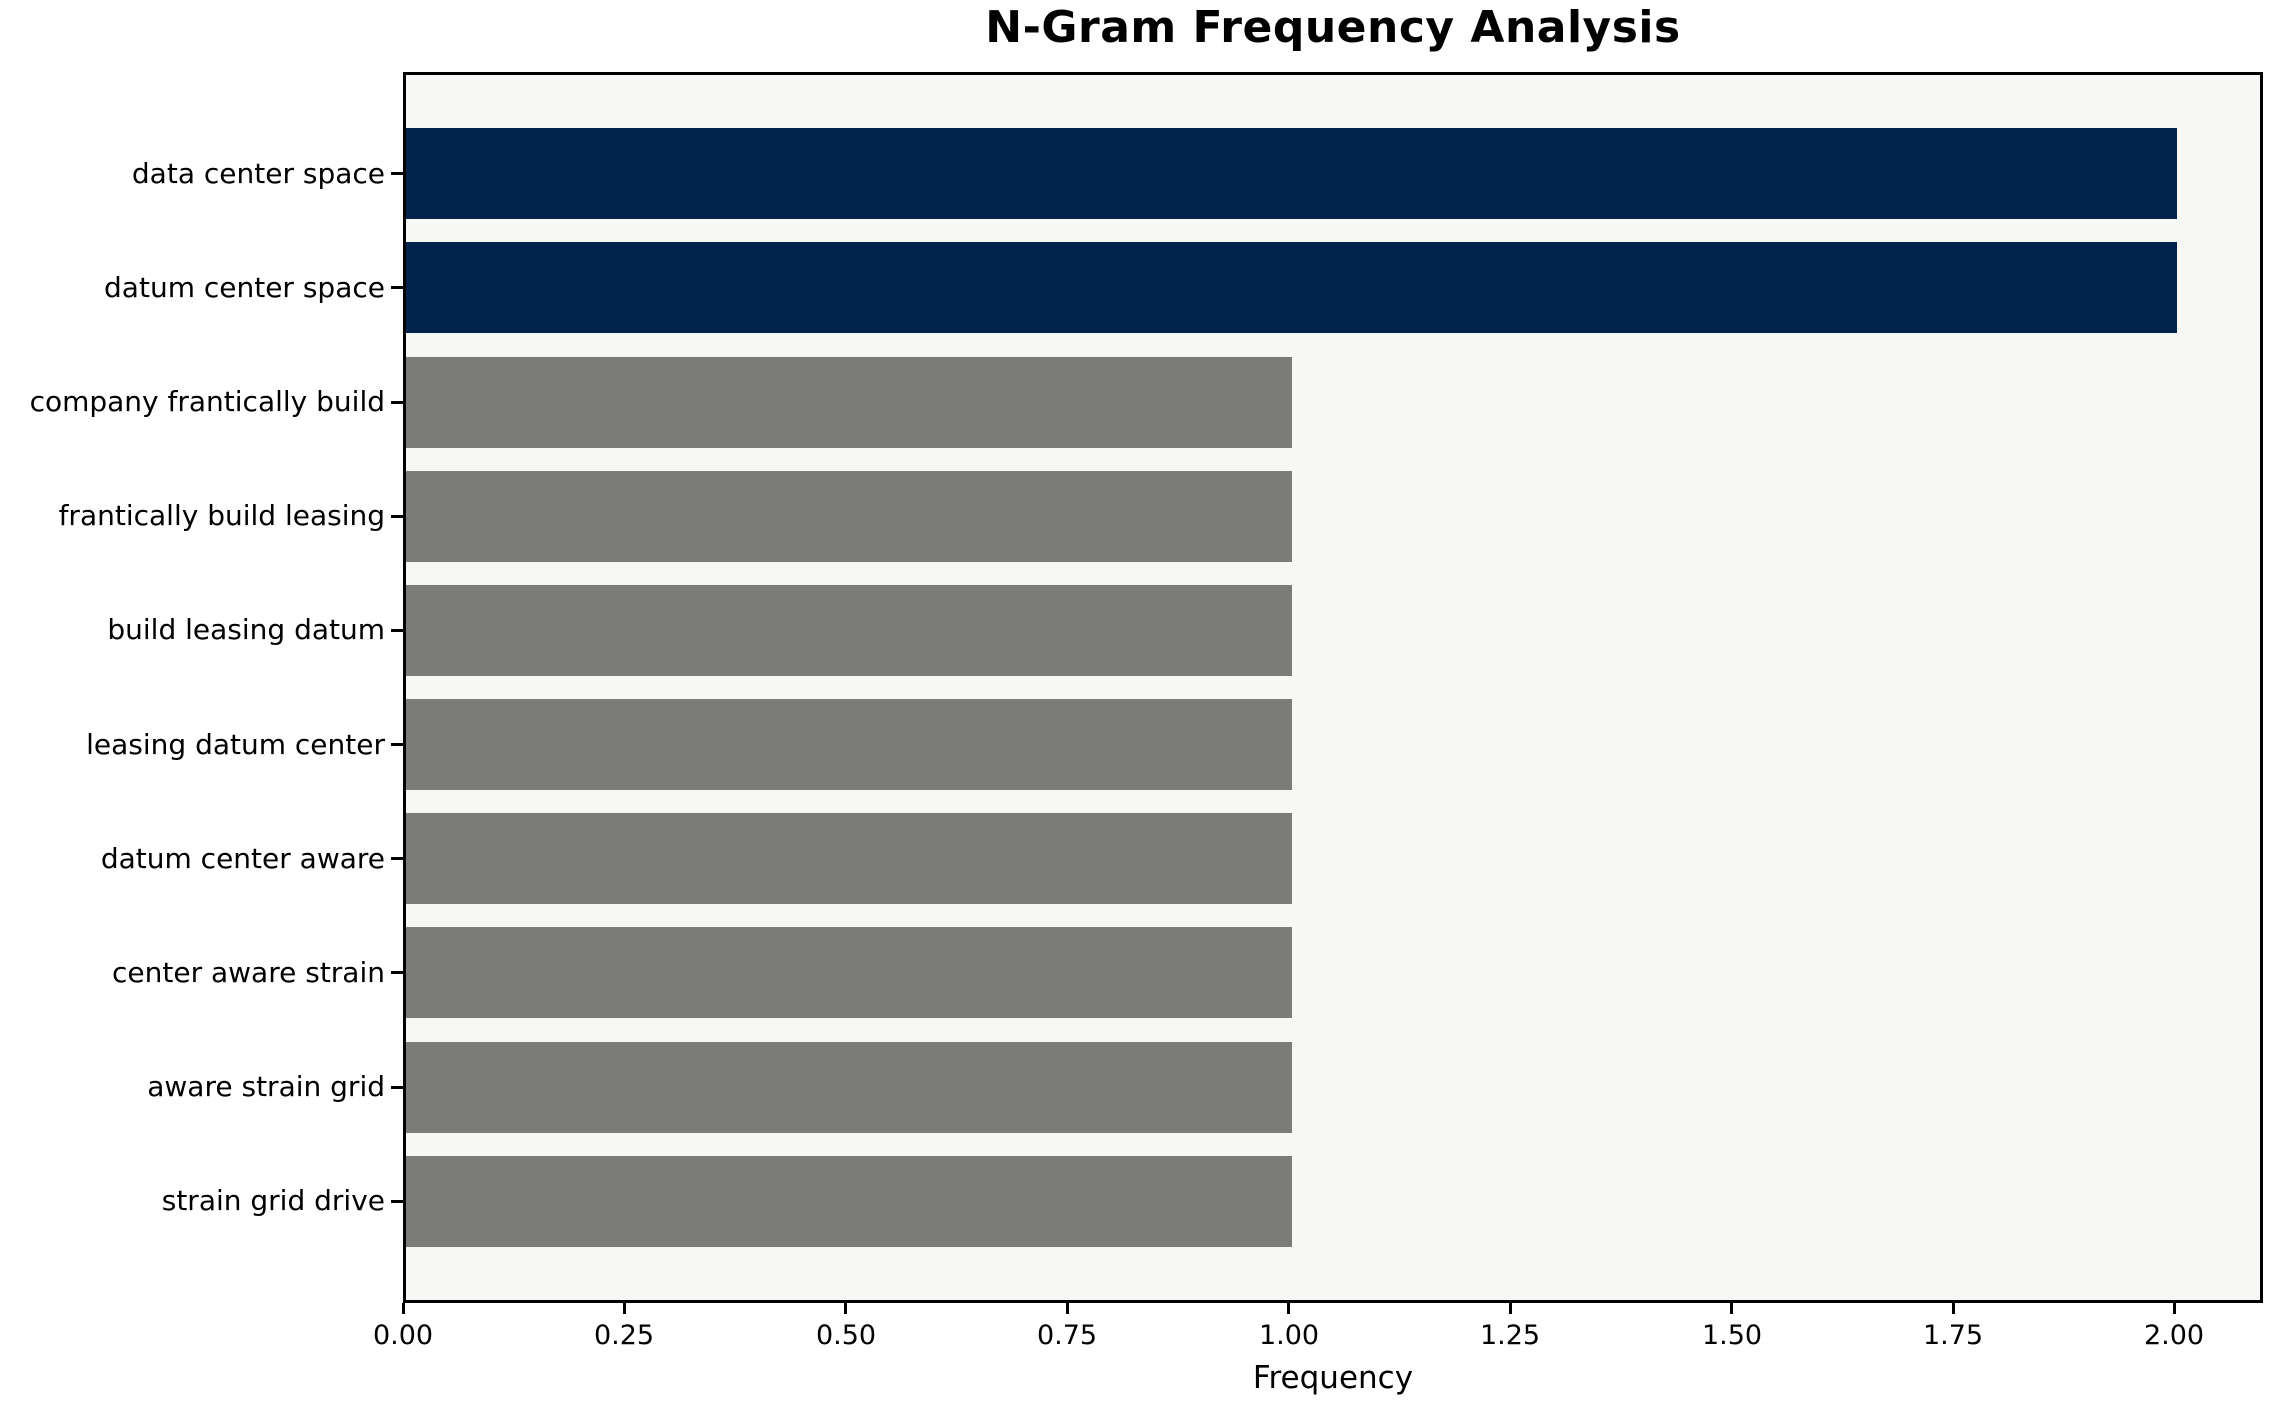 The width and height of the screenshot is (2284, 1414). I want to click on bar-strain-grid-drive, so click(849, 1201).